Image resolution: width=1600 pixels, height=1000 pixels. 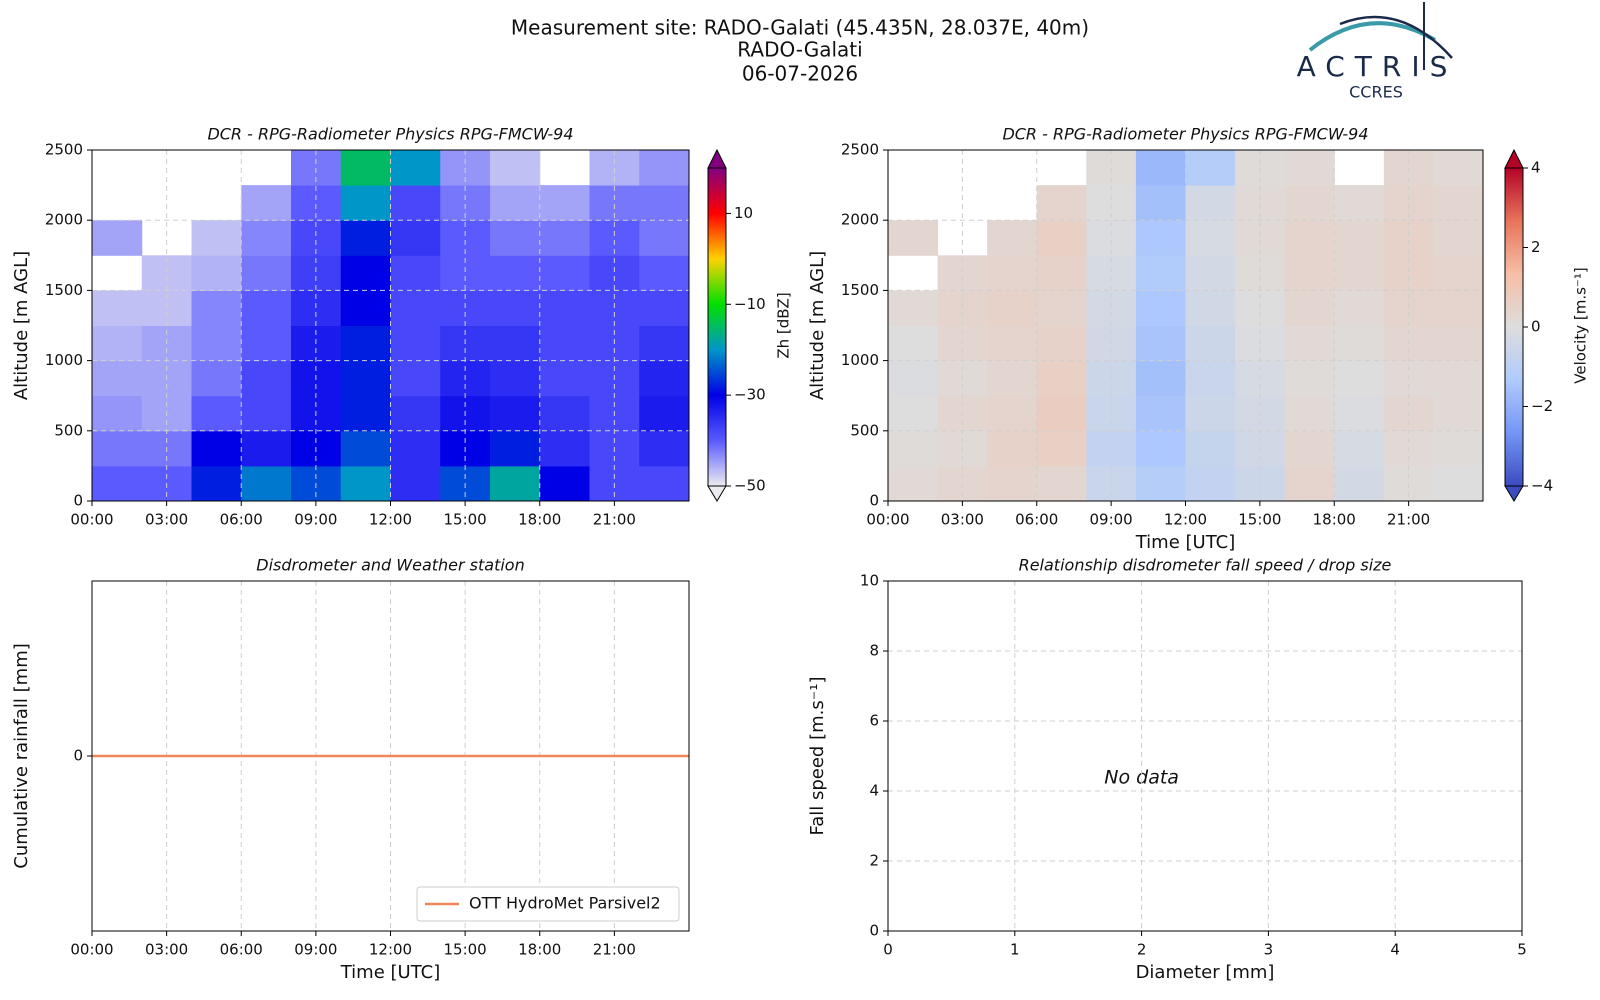 I want to click on x-tick-label: 09:00, so click(x=315, y=520).